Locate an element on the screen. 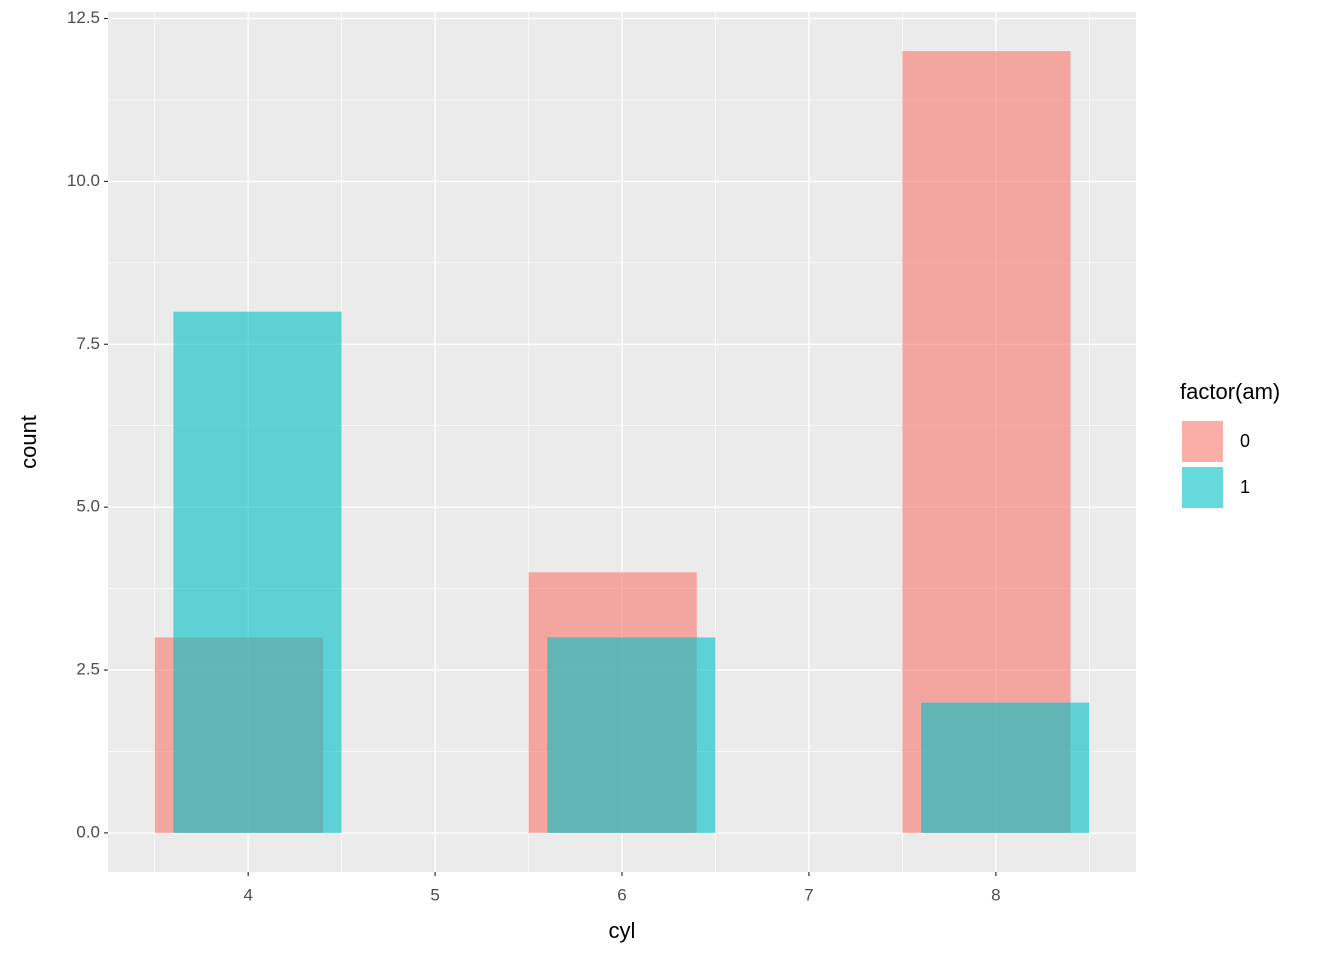 The height and width of the screenshot is (965, 1344). x-tick-label: 8 is located at coordinates (995, 894).